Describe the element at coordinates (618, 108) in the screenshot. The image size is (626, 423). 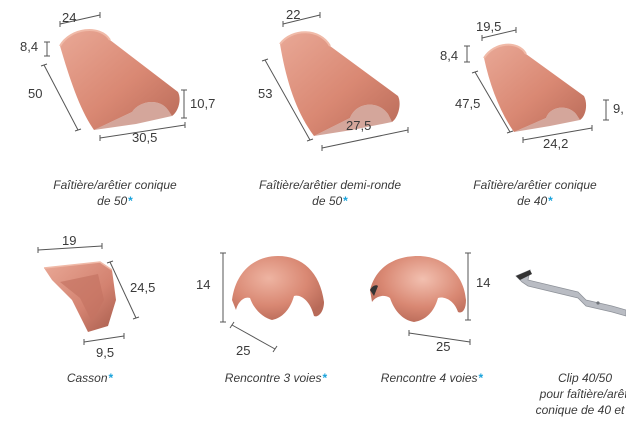
I see `dim-height: 9,` at that location.